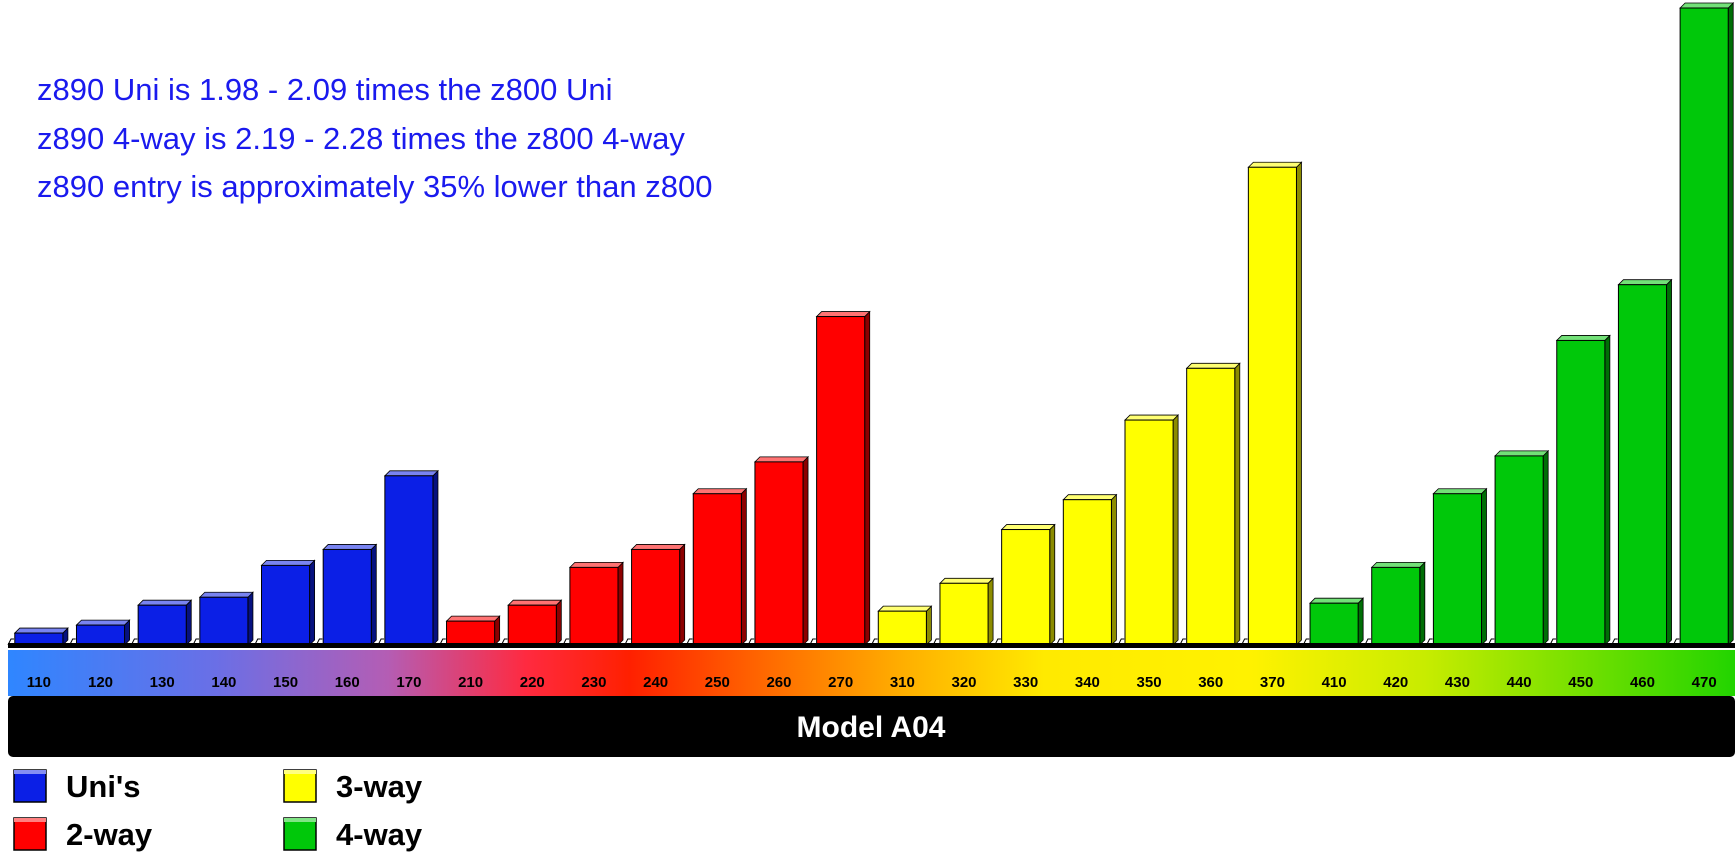  What do you see at coordinates (1210, 682) in the screenshot?
I see `tick-label-360: 360` at bounding box center [1210, 682].